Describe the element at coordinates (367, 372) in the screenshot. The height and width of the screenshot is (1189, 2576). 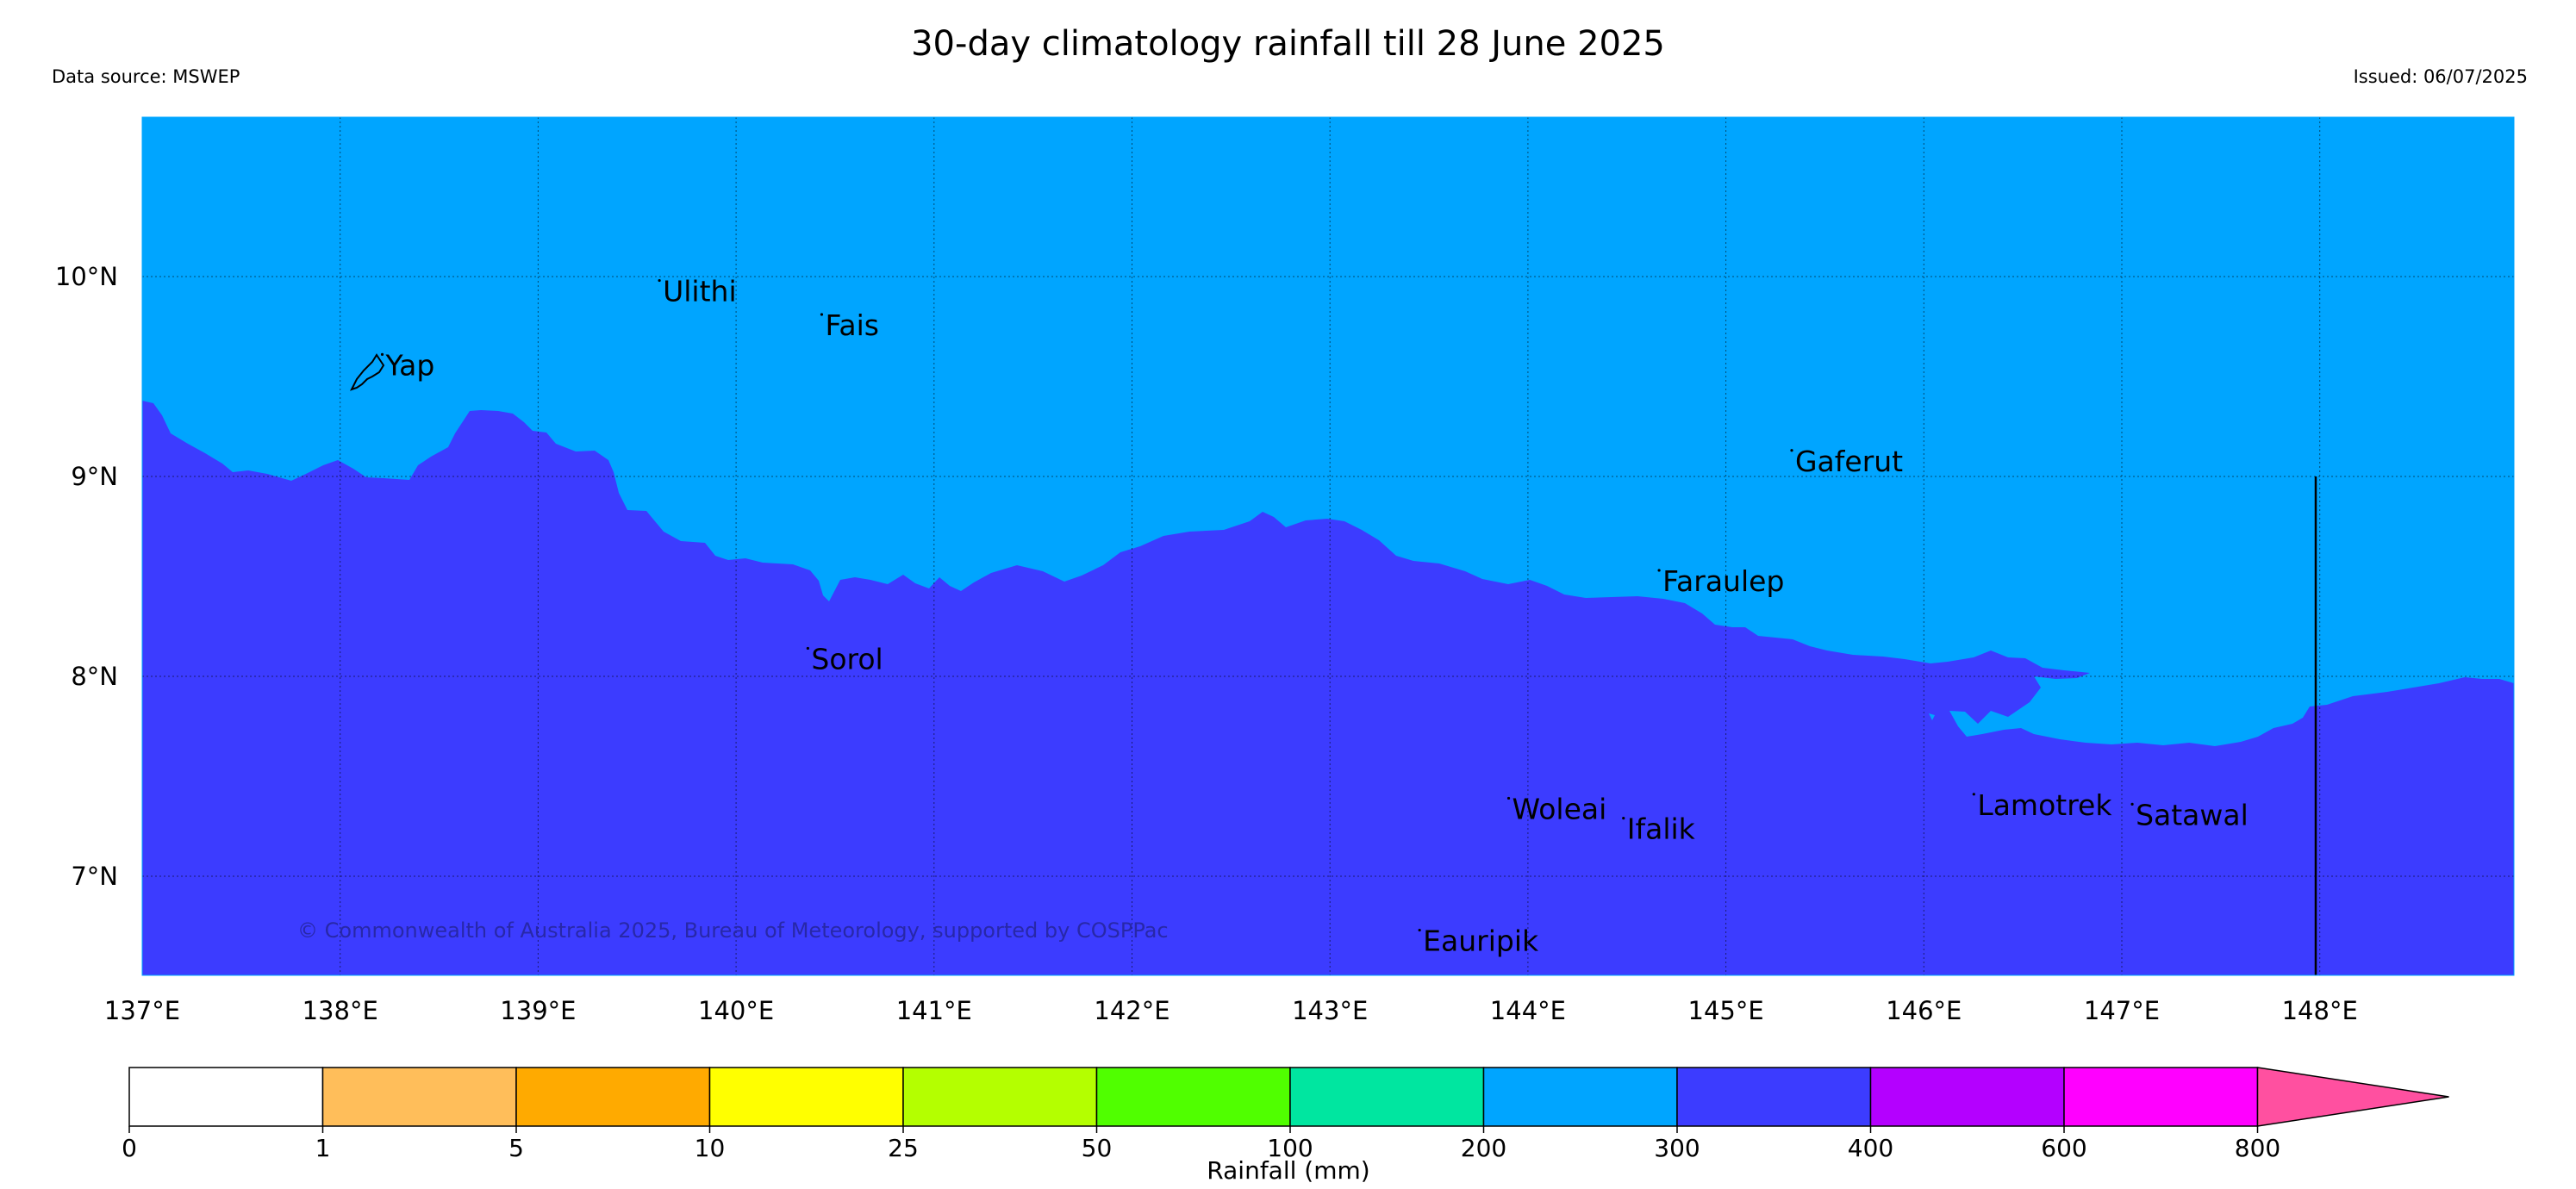
I see `yap-island-outline` at that location.